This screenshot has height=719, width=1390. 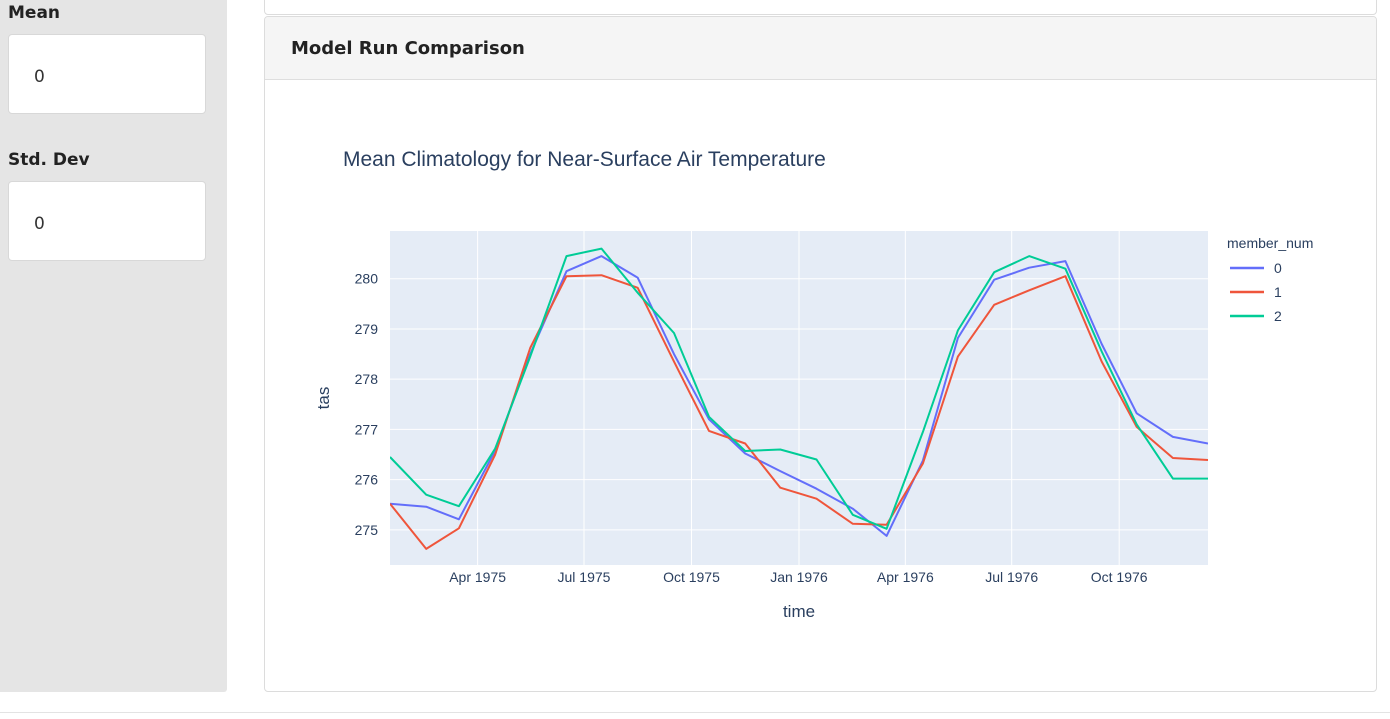 I want to click on y-tick-label: 280, so click(x=367, y=279).